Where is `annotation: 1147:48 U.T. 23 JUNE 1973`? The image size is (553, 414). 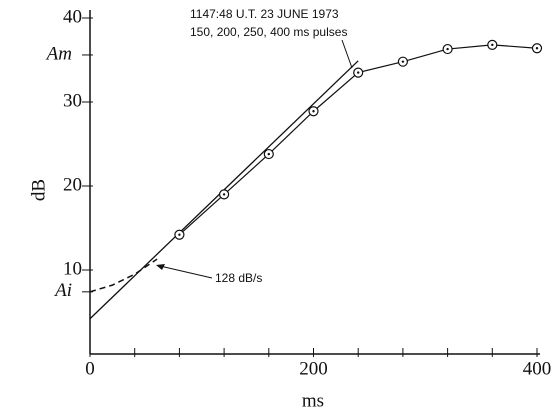 annotation: 1147:48 U.T. 23 JUNE 1973 is located at coordinates (264, 14).